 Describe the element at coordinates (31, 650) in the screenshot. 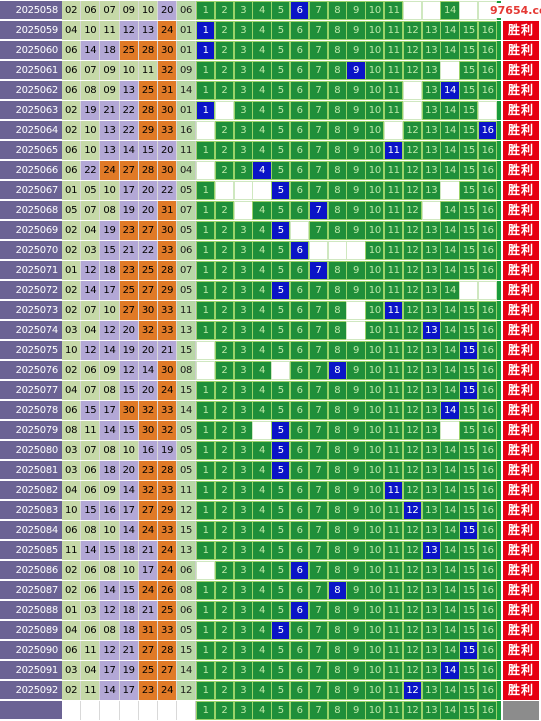

I see `period-cell: 2025090` at that location.